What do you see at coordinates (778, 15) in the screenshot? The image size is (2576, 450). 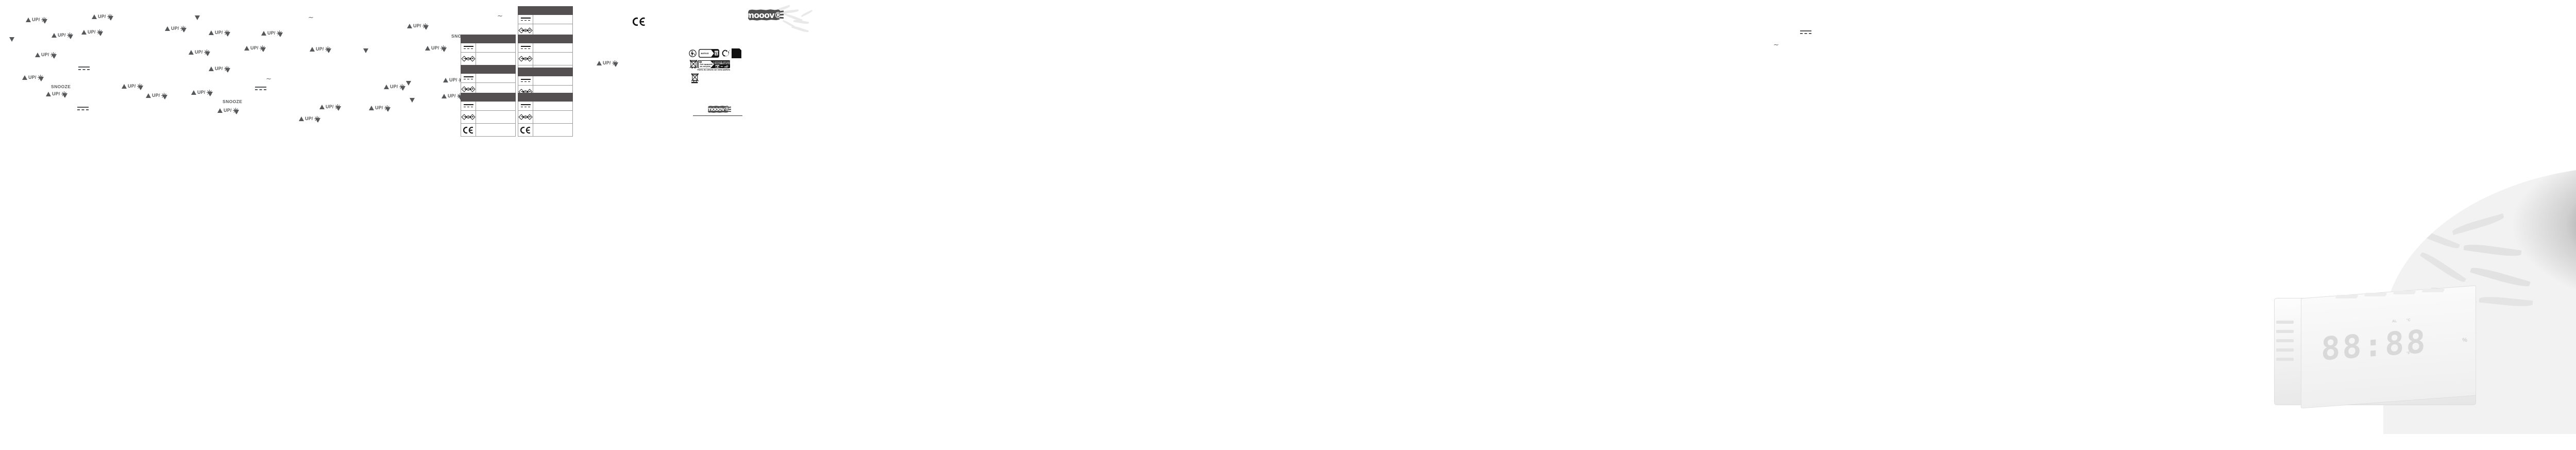 I see `brand-registered-mark: ®` at bounding box center [778, 15].